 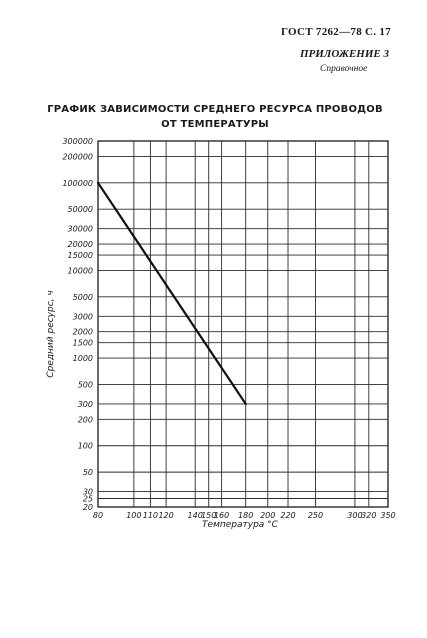 What do you see at coordinates (165, 515) in the screenshot?
I see `x-tick-label: 120` at bounding box center [165, 515].